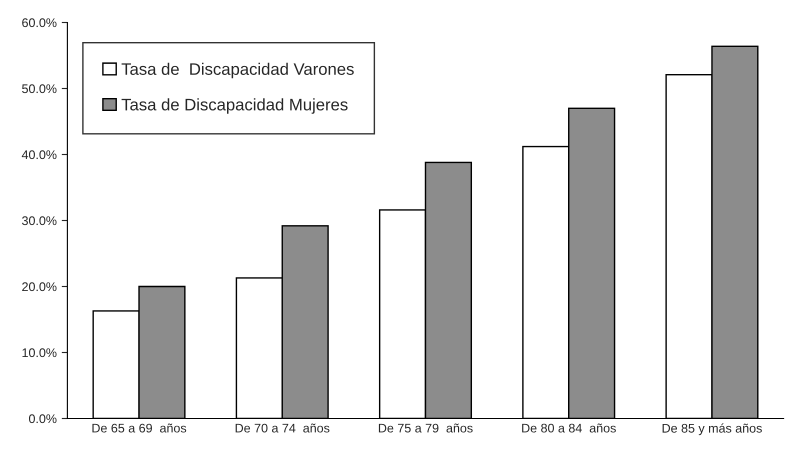 This screenshot has width=812, height=450. Describe the element at coordinates (39, 221) in the screenshot. I see `y-tick-label: 30.0%` at that location.